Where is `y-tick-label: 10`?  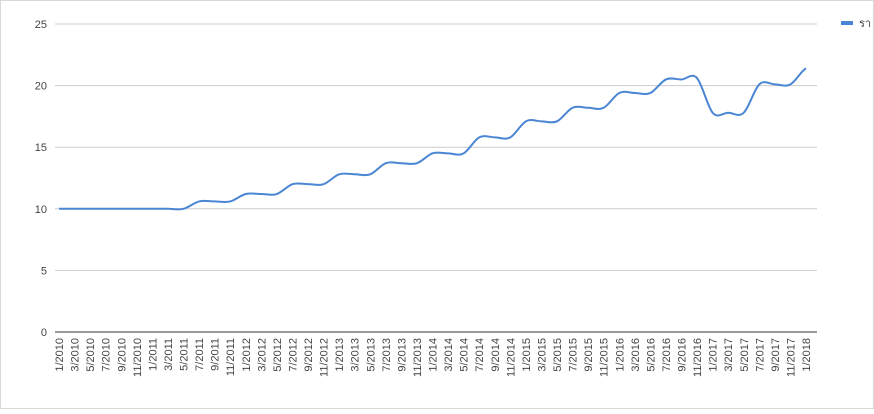 y-tick-label: 10 is located at coordinates (41, 210).